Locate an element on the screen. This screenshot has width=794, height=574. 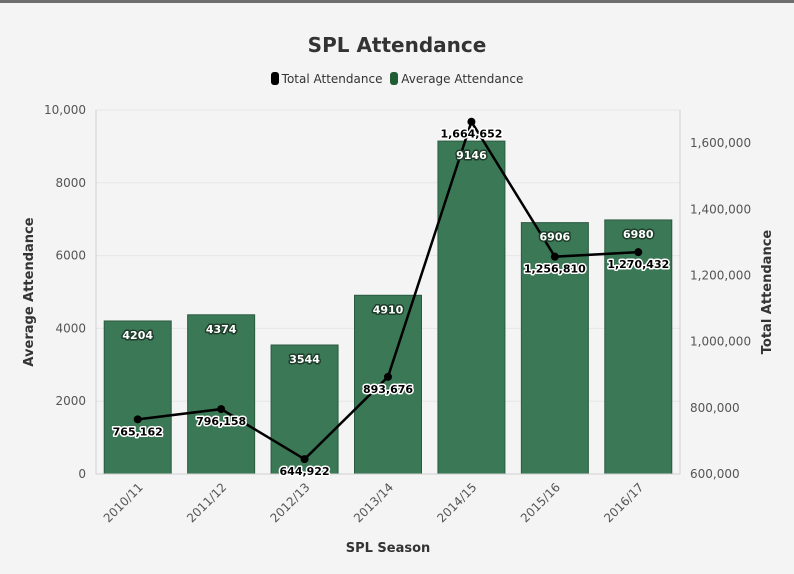
bar-value-label: 4374 is located at coordinates (221, 329).